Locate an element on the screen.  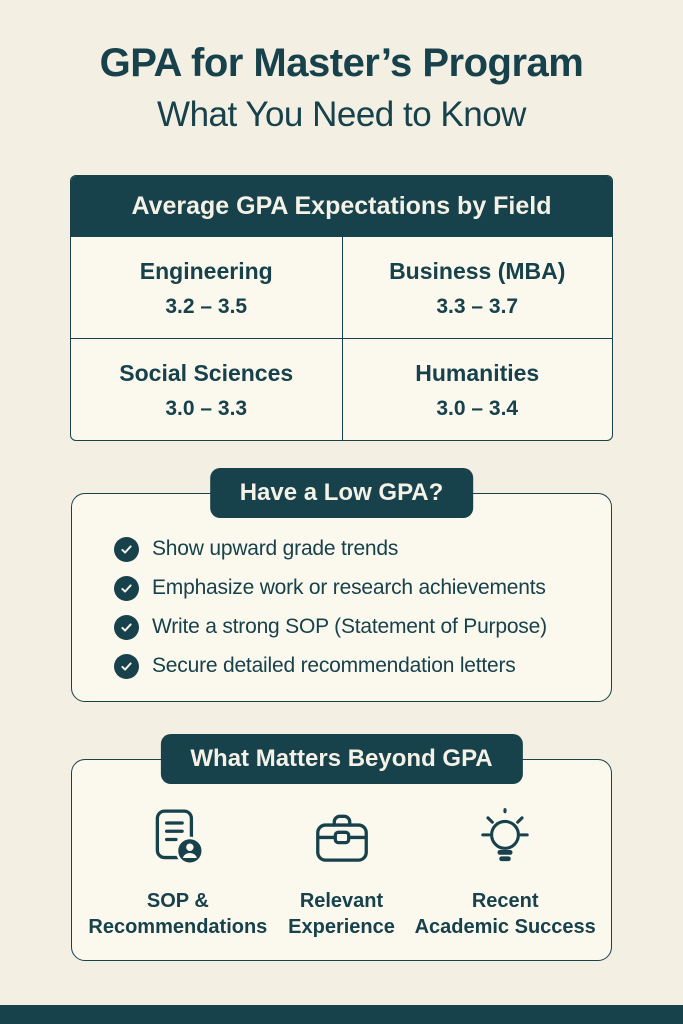
table-header: Average GPA Expectations by Field is located at coordinates (341, 206).